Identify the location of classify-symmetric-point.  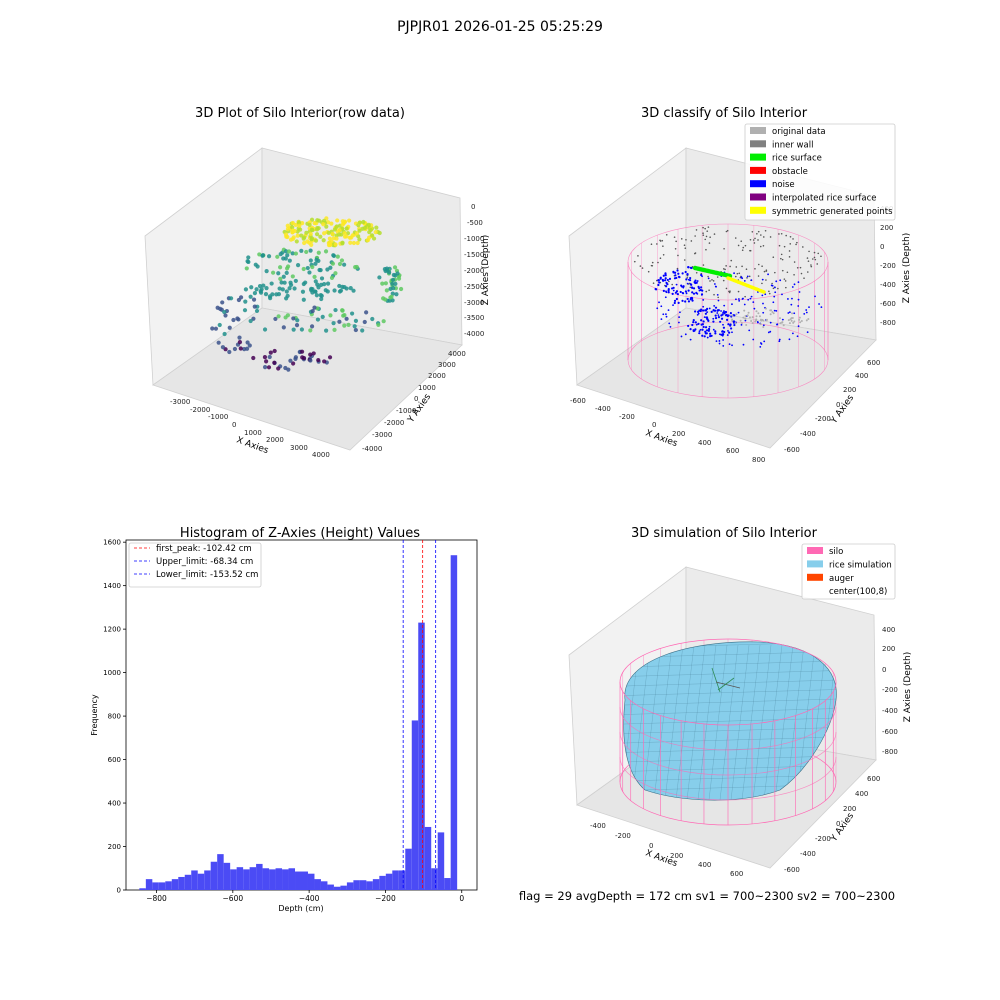
(764, 292).